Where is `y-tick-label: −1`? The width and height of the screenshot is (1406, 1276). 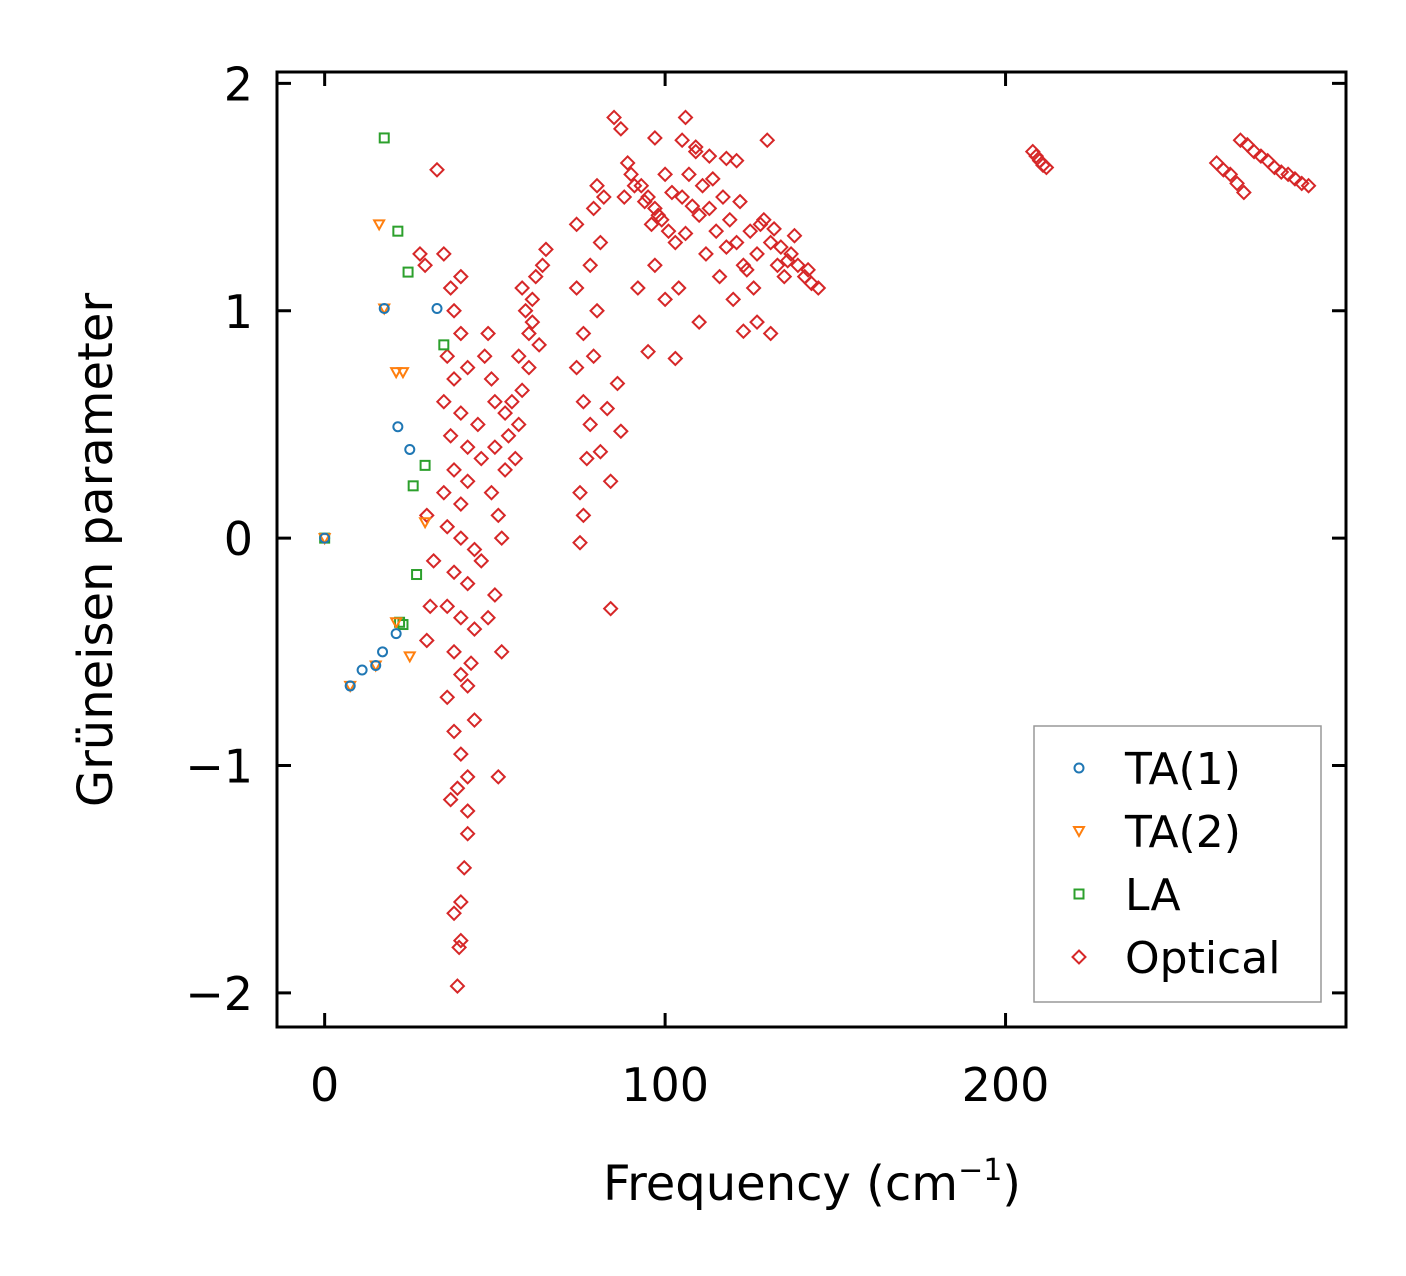
y-tick-label: −1 is located at coordinates (219, 767).